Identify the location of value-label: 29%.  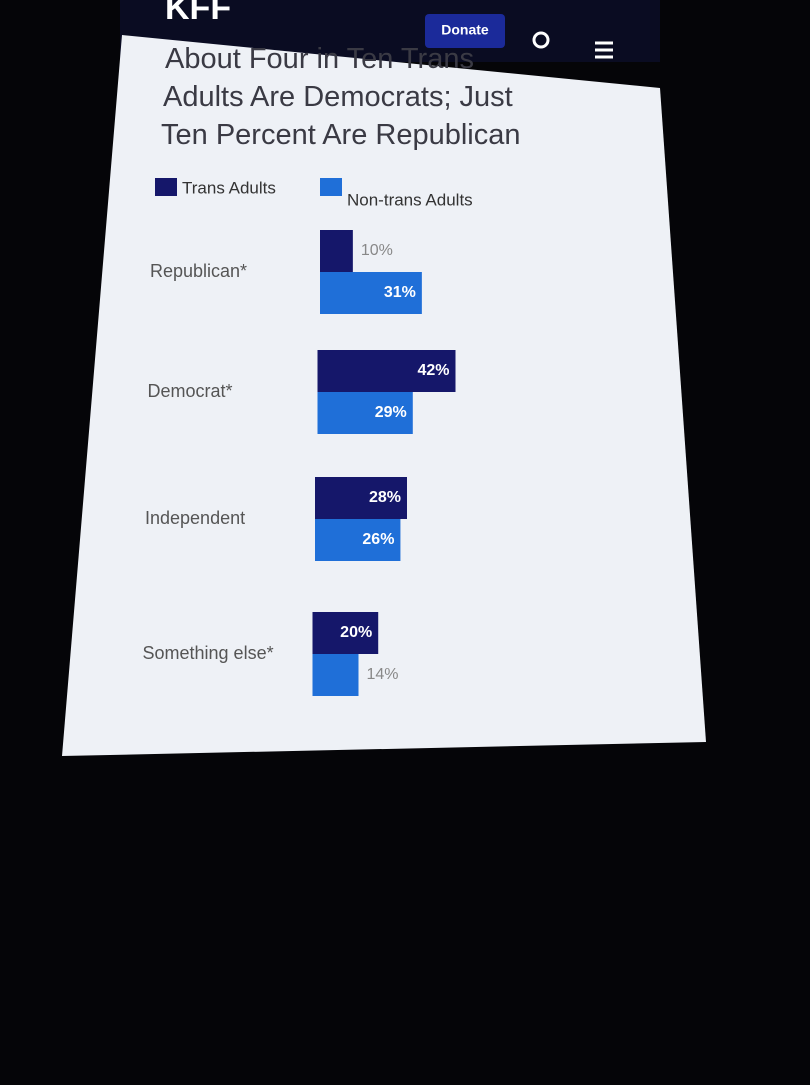
(391, 412).